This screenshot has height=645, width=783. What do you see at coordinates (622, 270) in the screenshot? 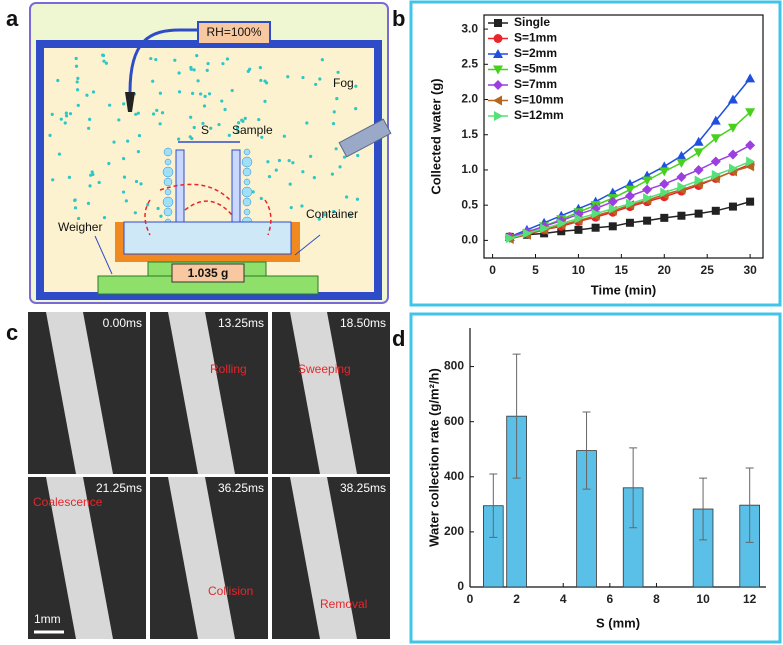
I see `x-tick-label: 15` at bounding box center [622, 270].